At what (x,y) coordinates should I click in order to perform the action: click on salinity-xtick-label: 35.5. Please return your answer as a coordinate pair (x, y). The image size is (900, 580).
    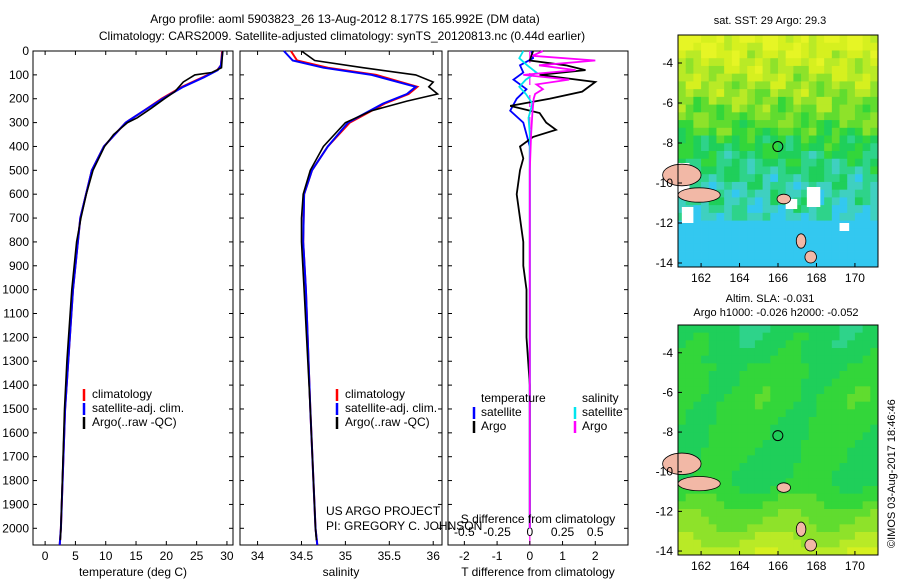
    Looking at the image, I should click on (390, 556).